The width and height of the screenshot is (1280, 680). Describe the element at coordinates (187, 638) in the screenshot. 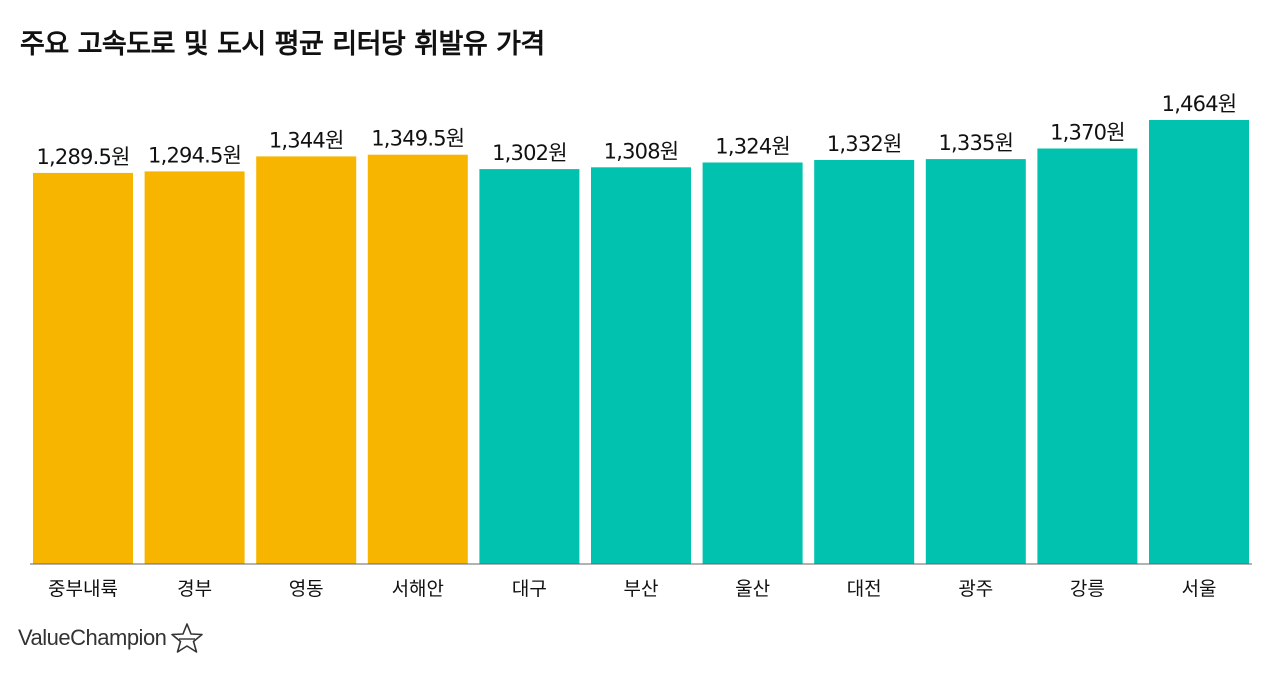

I see `star-outline-icon` at that location.